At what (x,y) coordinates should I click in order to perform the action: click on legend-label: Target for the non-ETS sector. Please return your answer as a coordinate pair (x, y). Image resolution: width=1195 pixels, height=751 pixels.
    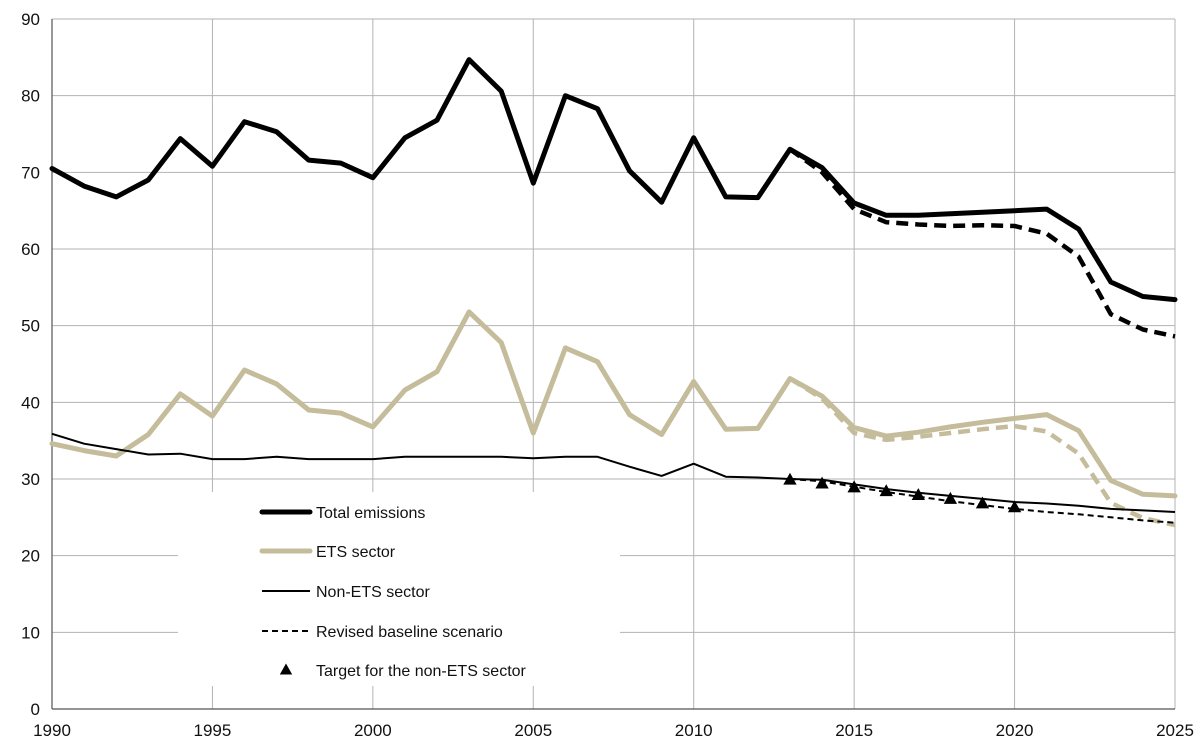
    Looking at the image, I should click on (421, 671).